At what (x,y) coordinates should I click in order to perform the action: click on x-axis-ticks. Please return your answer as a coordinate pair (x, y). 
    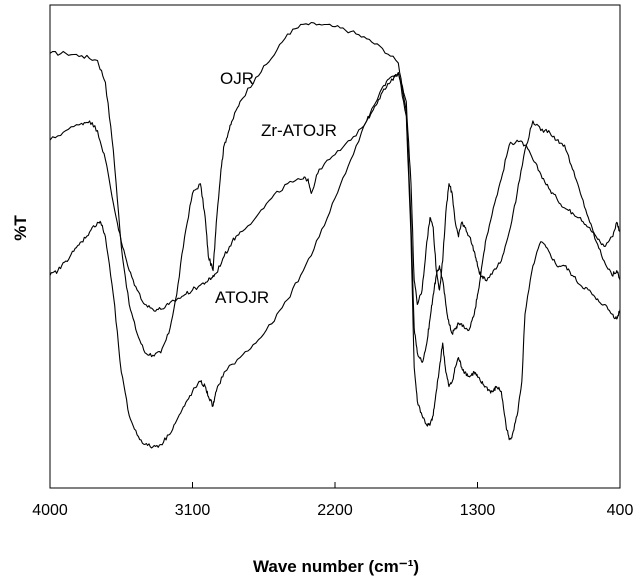
    Looking at the image, I should click on (335, 485).